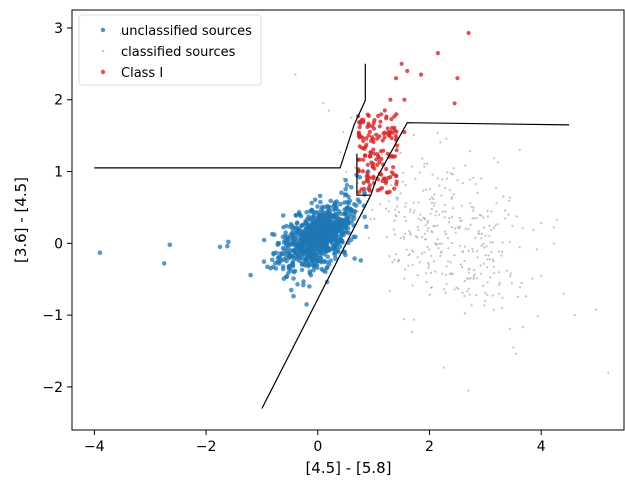  I want to click on x-tick-label: −4, so click(94, 447).